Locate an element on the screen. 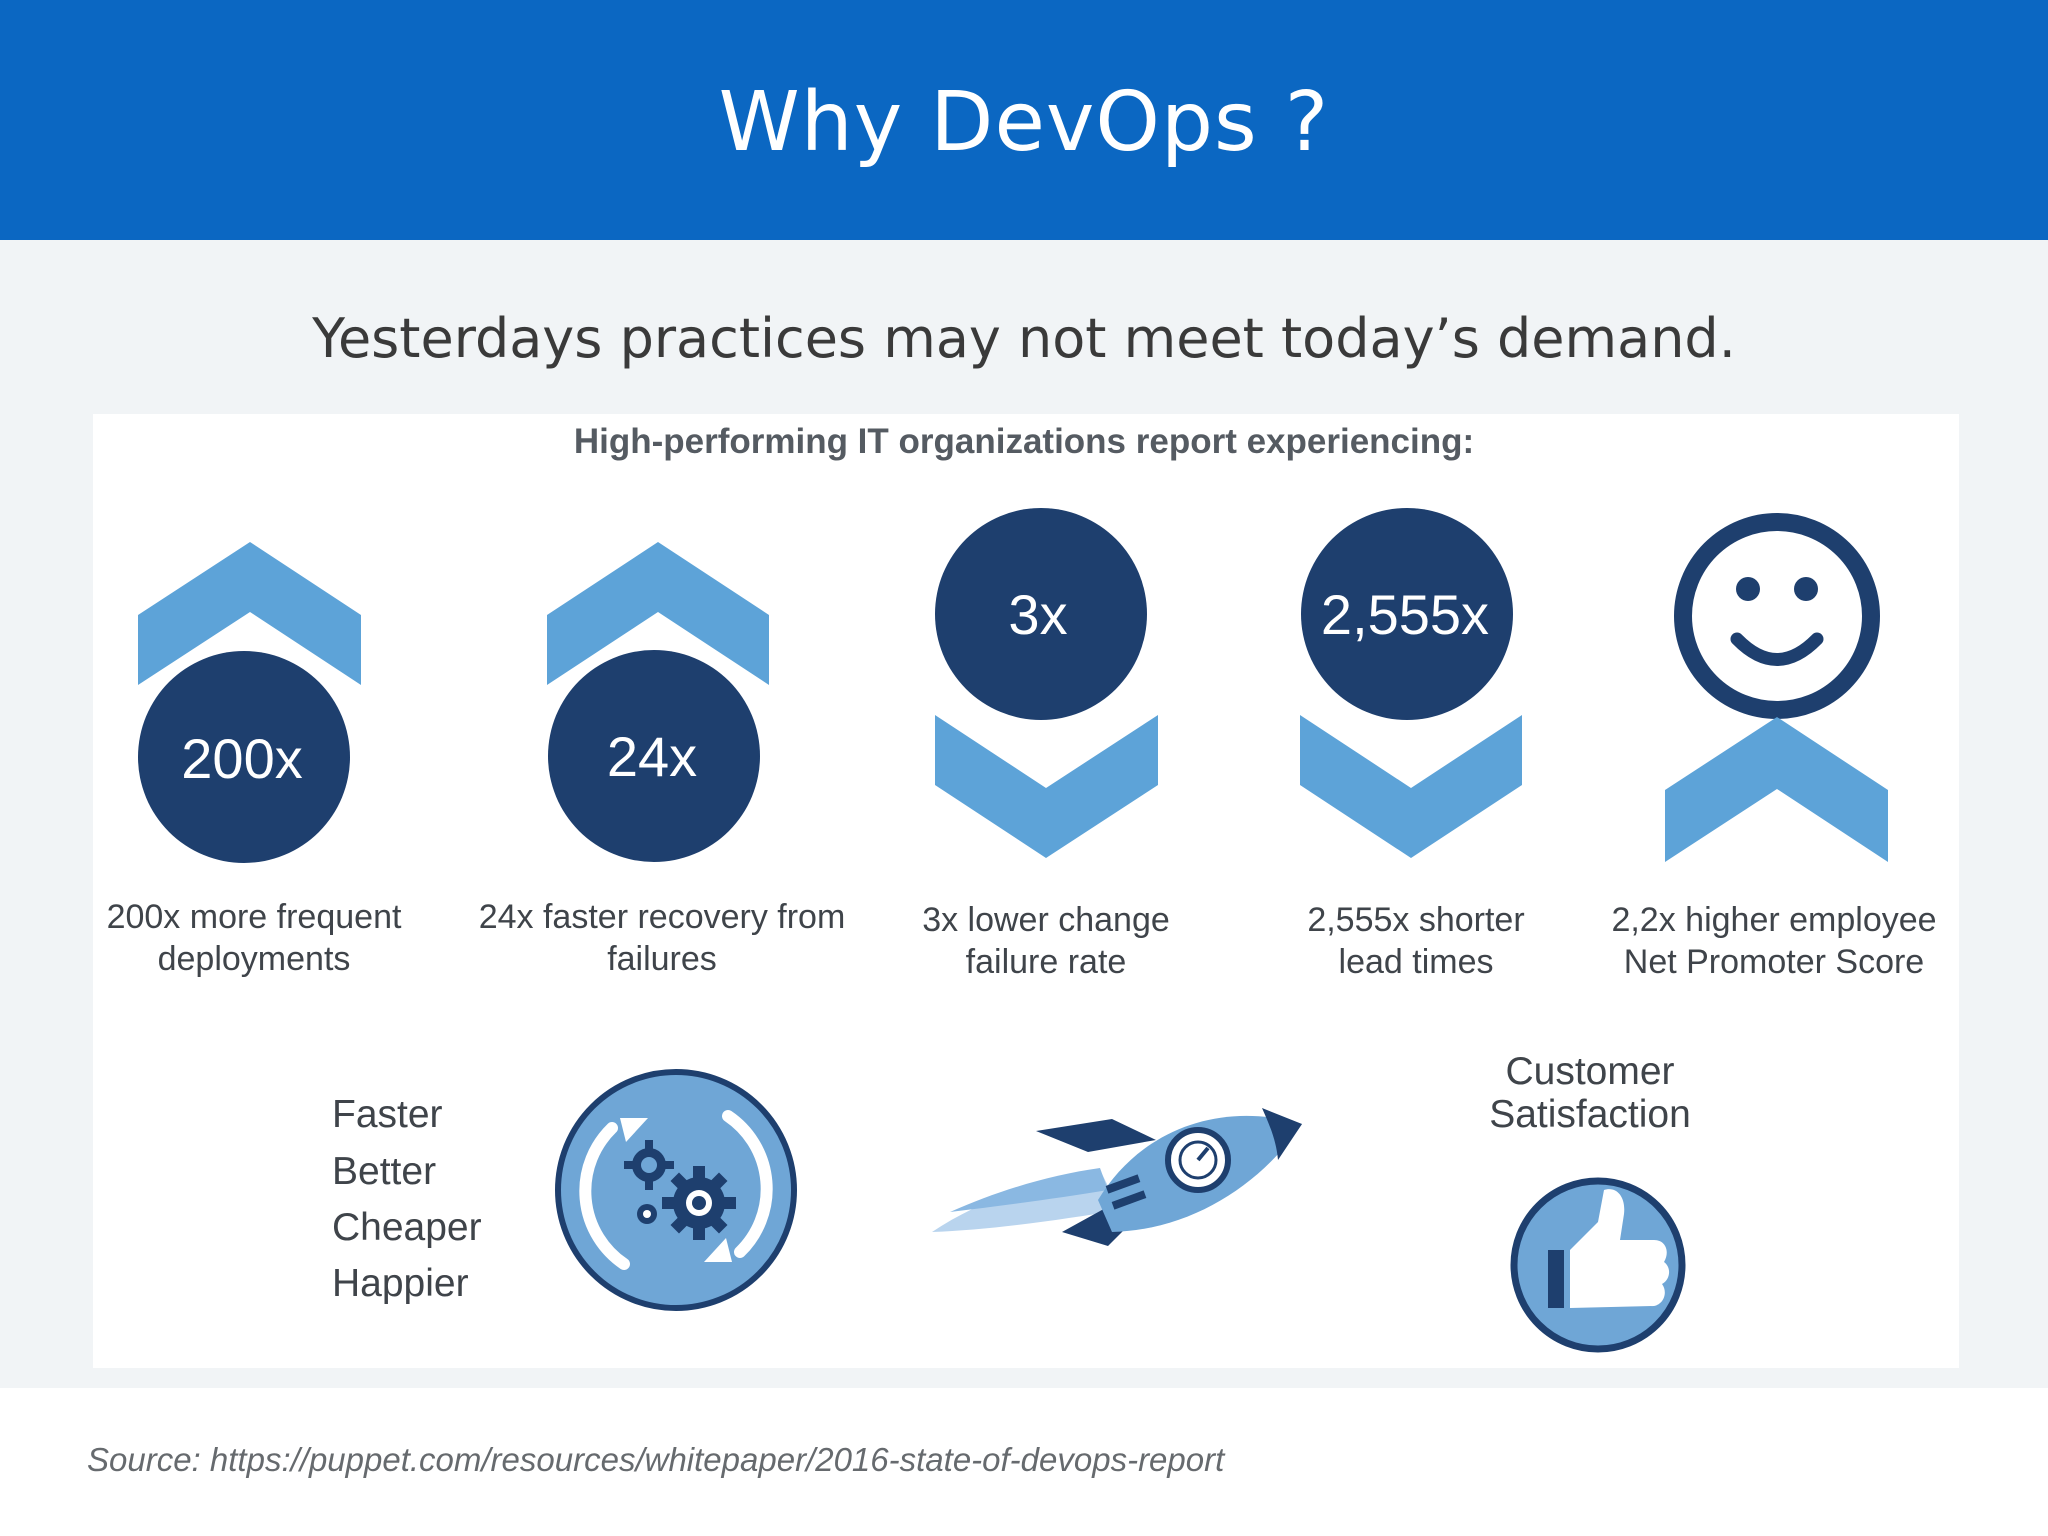 This screenshot has height=1536, width=2048. benefit-cheaper: Cheaper is located at coordinates (407, 1227).